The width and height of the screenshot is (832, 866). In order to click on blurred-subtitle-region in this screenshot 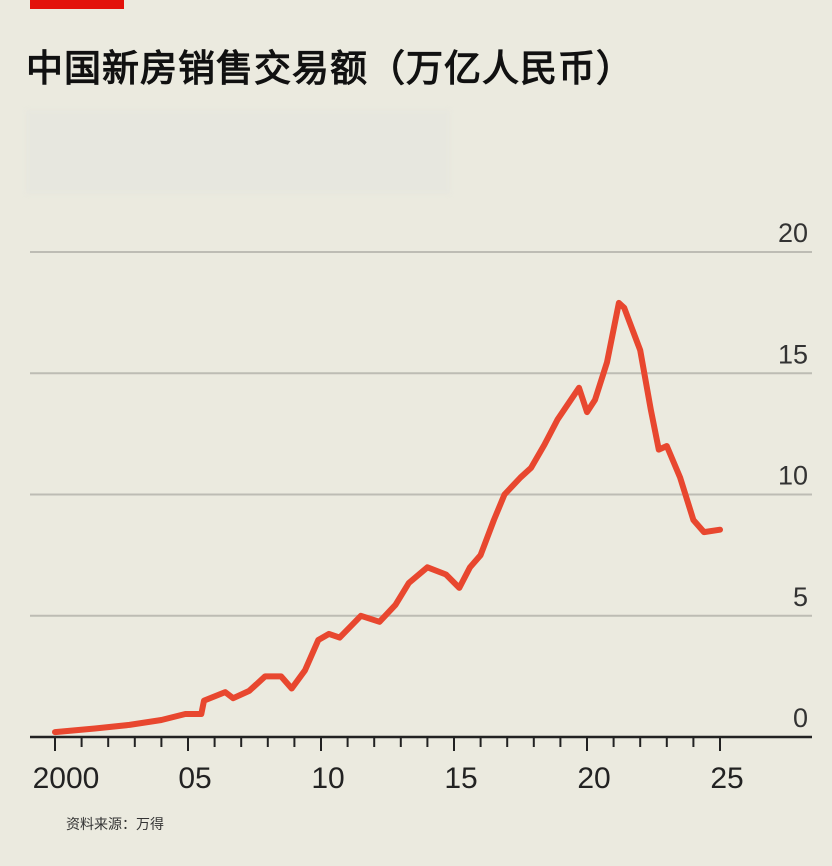, I will do `click(238, 152)`.